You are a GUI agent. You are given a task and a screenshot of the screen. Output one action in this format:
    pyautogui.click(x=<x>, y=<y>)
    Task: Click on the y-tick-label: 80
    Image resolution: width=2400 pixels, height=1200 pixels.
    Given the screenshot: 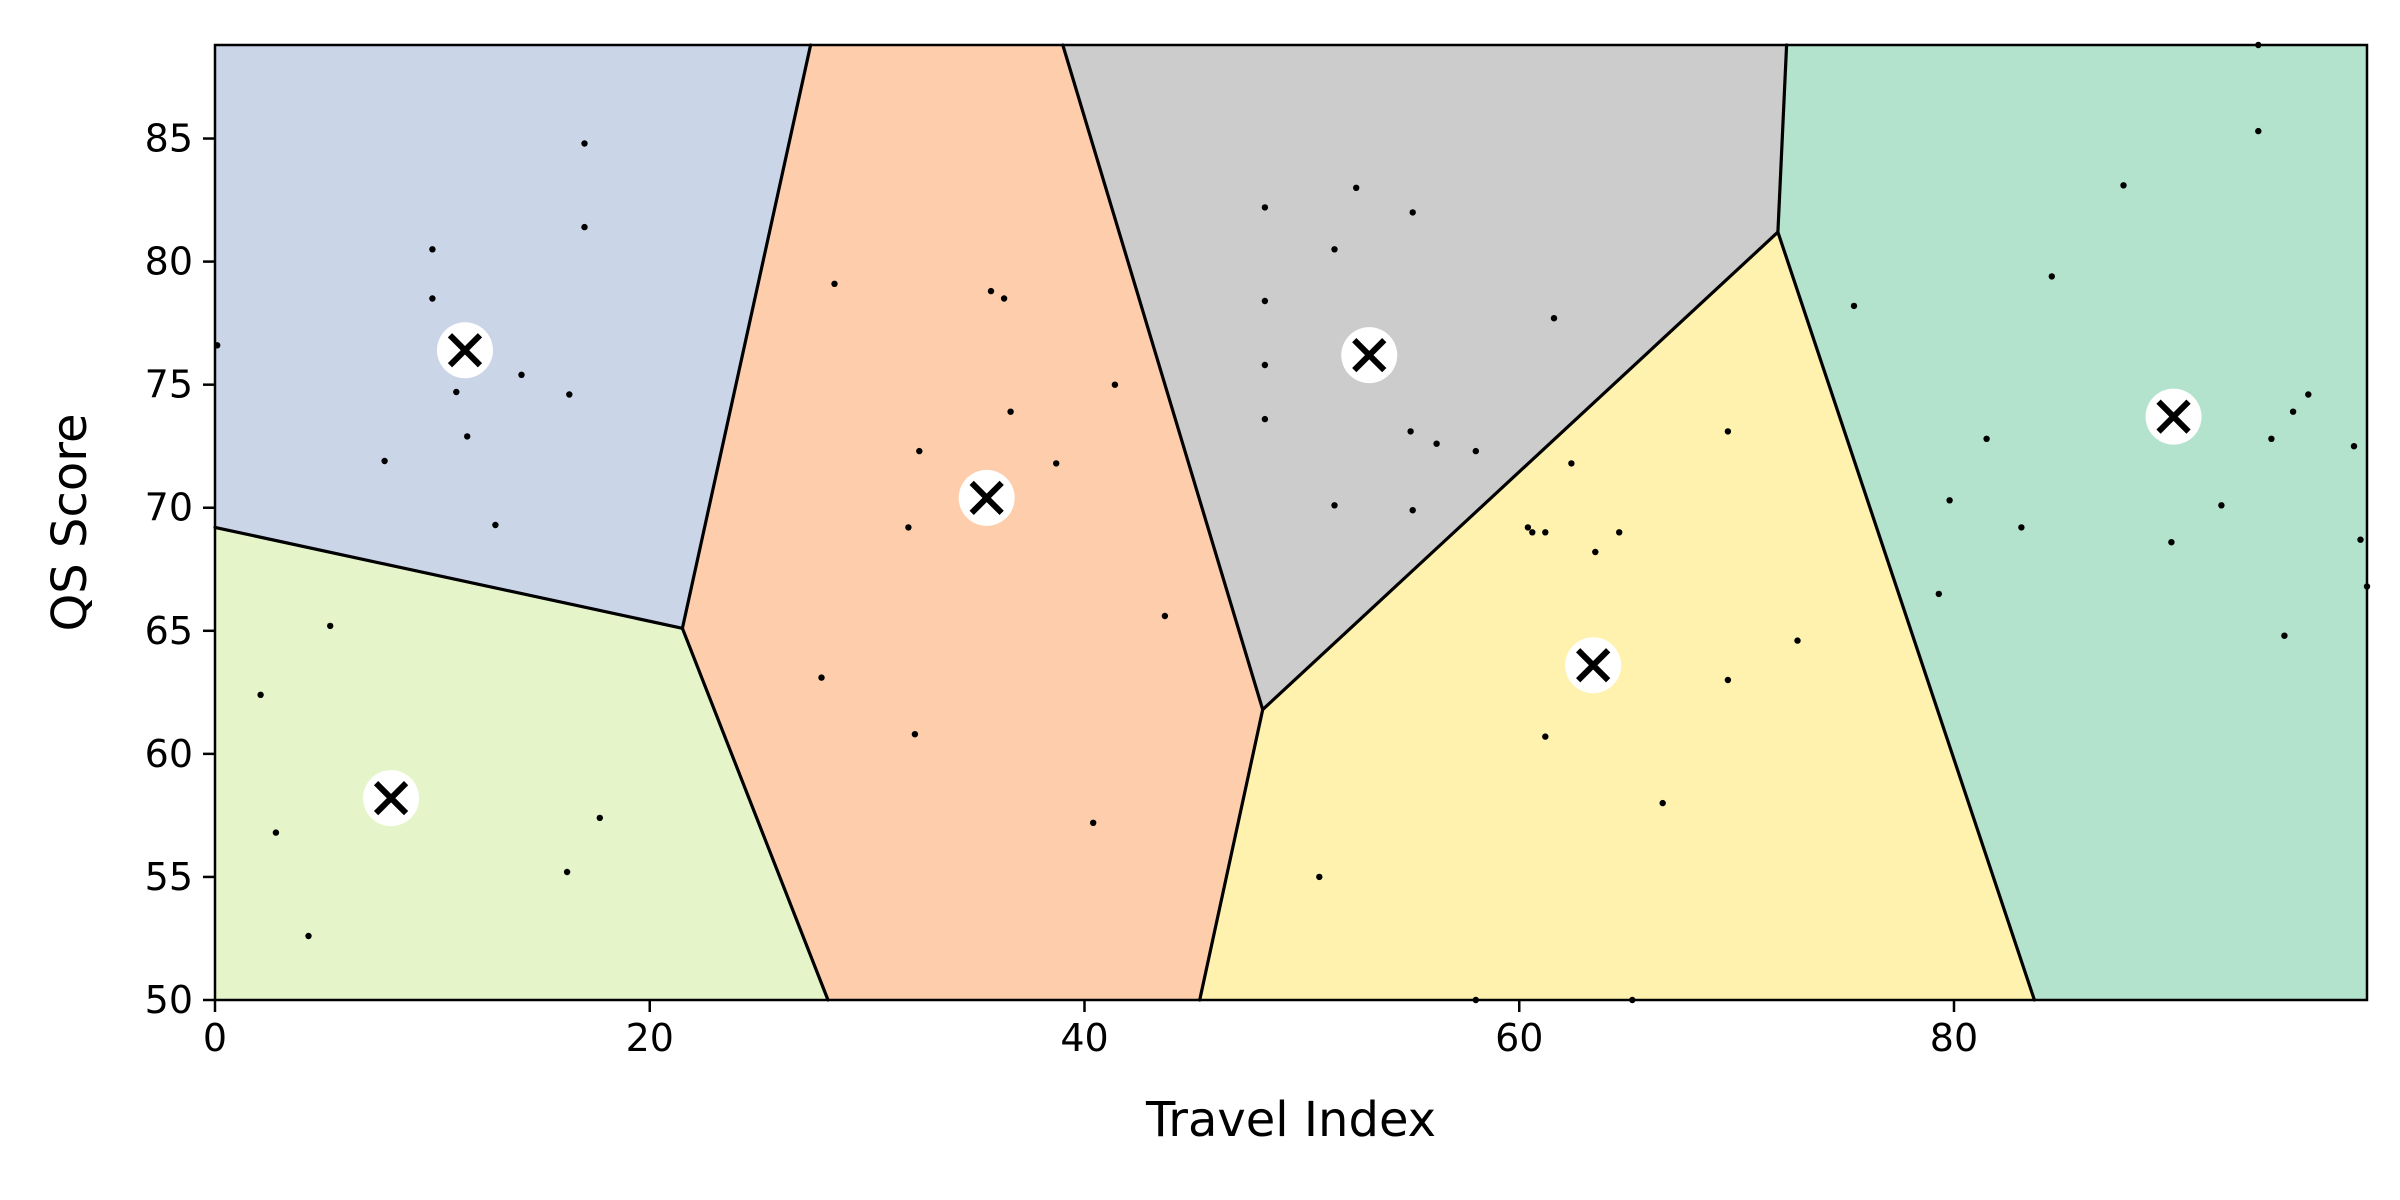 What is the action you would take?
    pyautogui.click(x=169, y=262)
    